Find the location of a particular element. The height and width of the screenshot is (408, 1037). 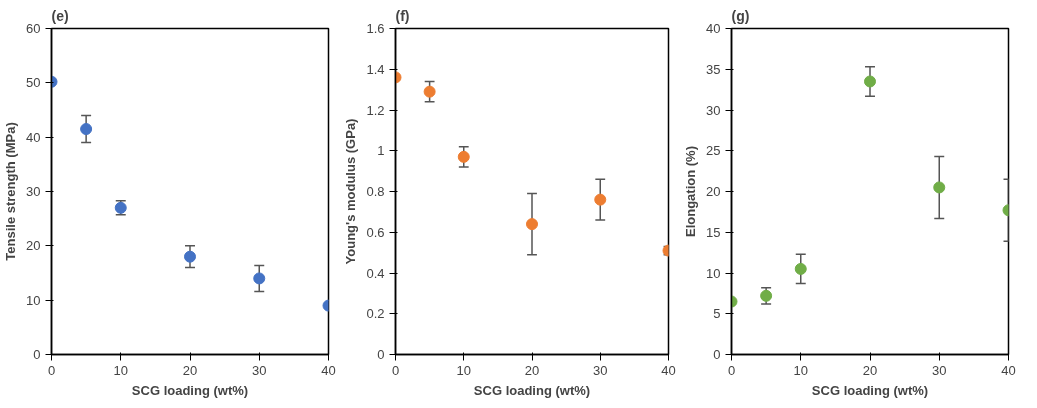

y-tick-label: 0.8 is located at coordinates (375, 191).